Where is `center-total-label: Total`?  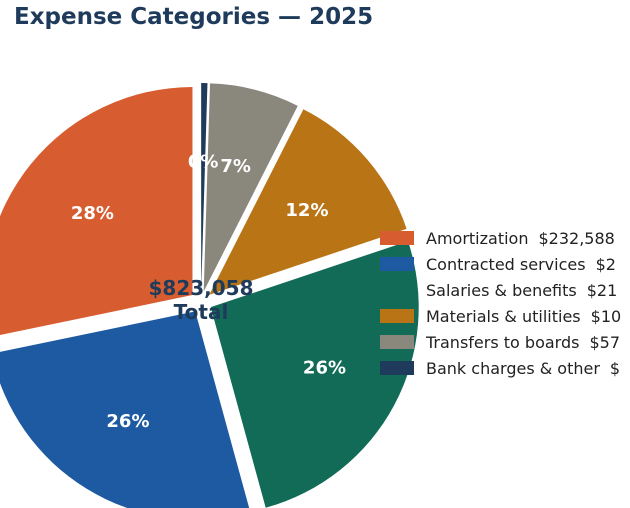 center-total-label: Total is located at coordinates (201, 312).